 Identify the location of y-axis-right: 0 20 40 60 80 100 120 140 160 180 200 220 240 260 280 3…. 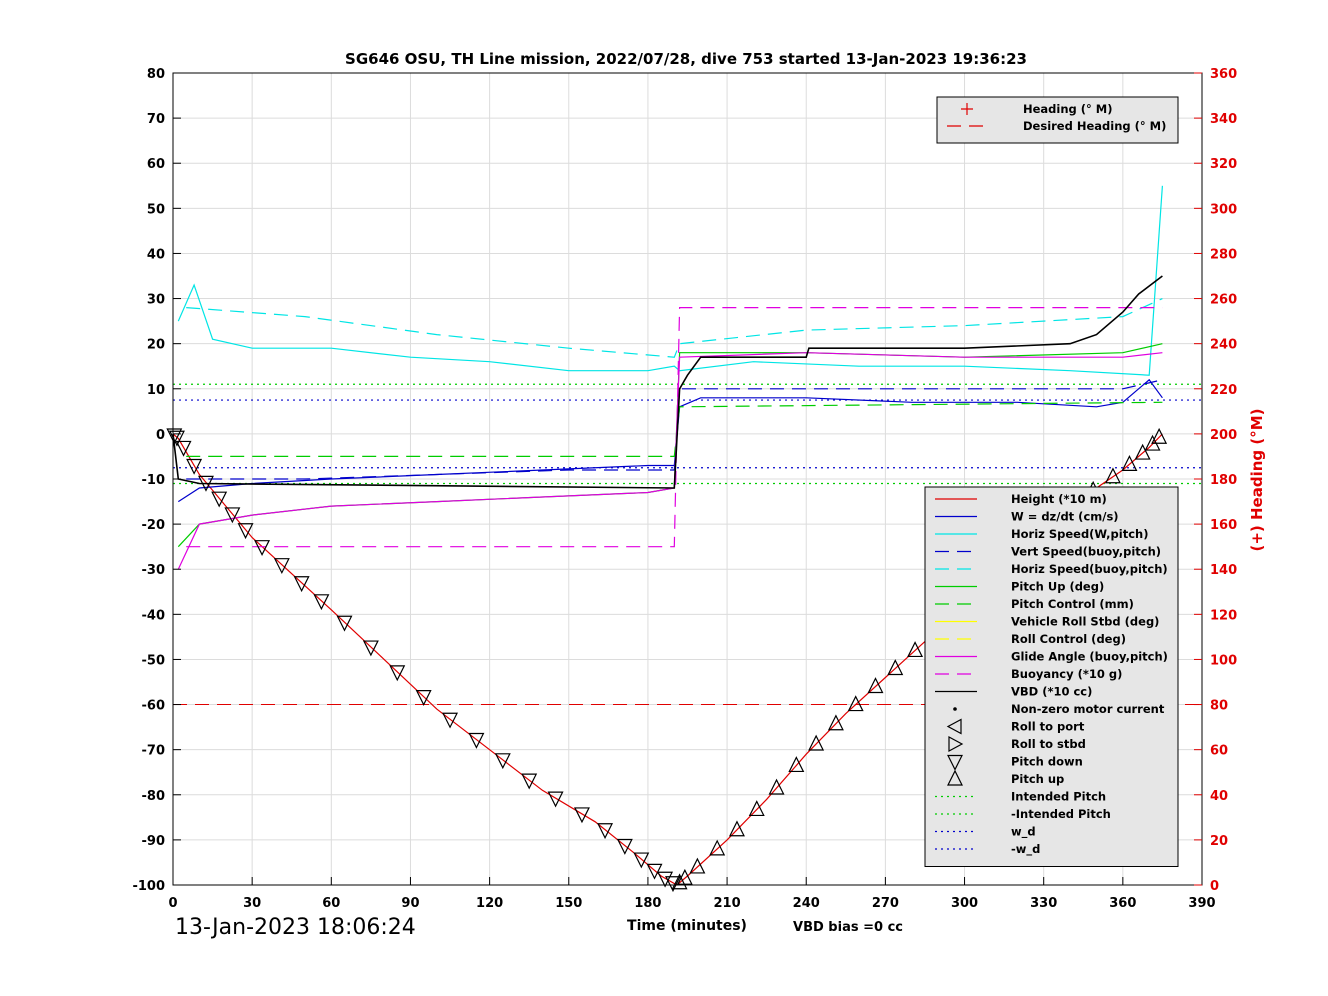
(1215, 480).